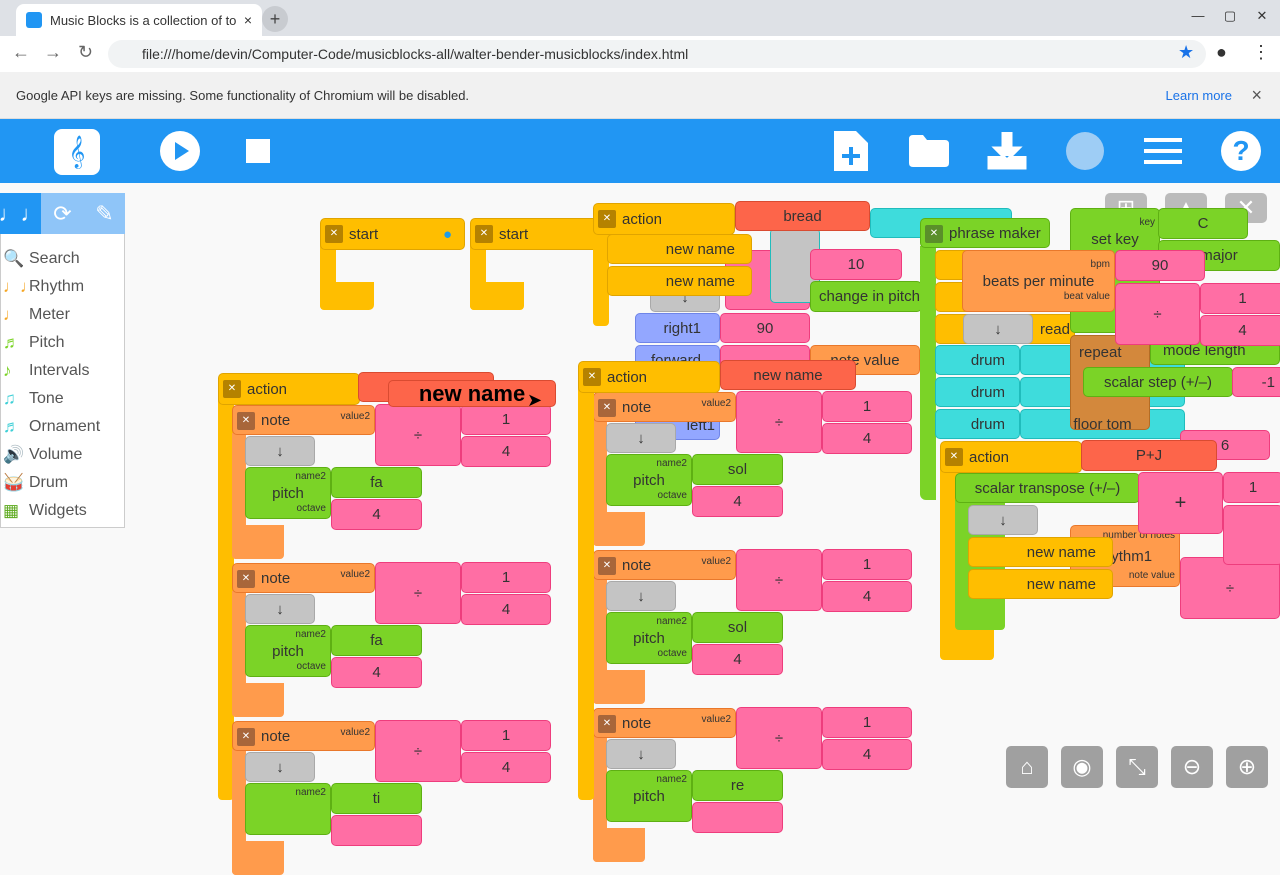 The width and height of the screenshot is (1280, 875). I want to click on change-in-pitch-block: change in pitch, so click(866, 296).